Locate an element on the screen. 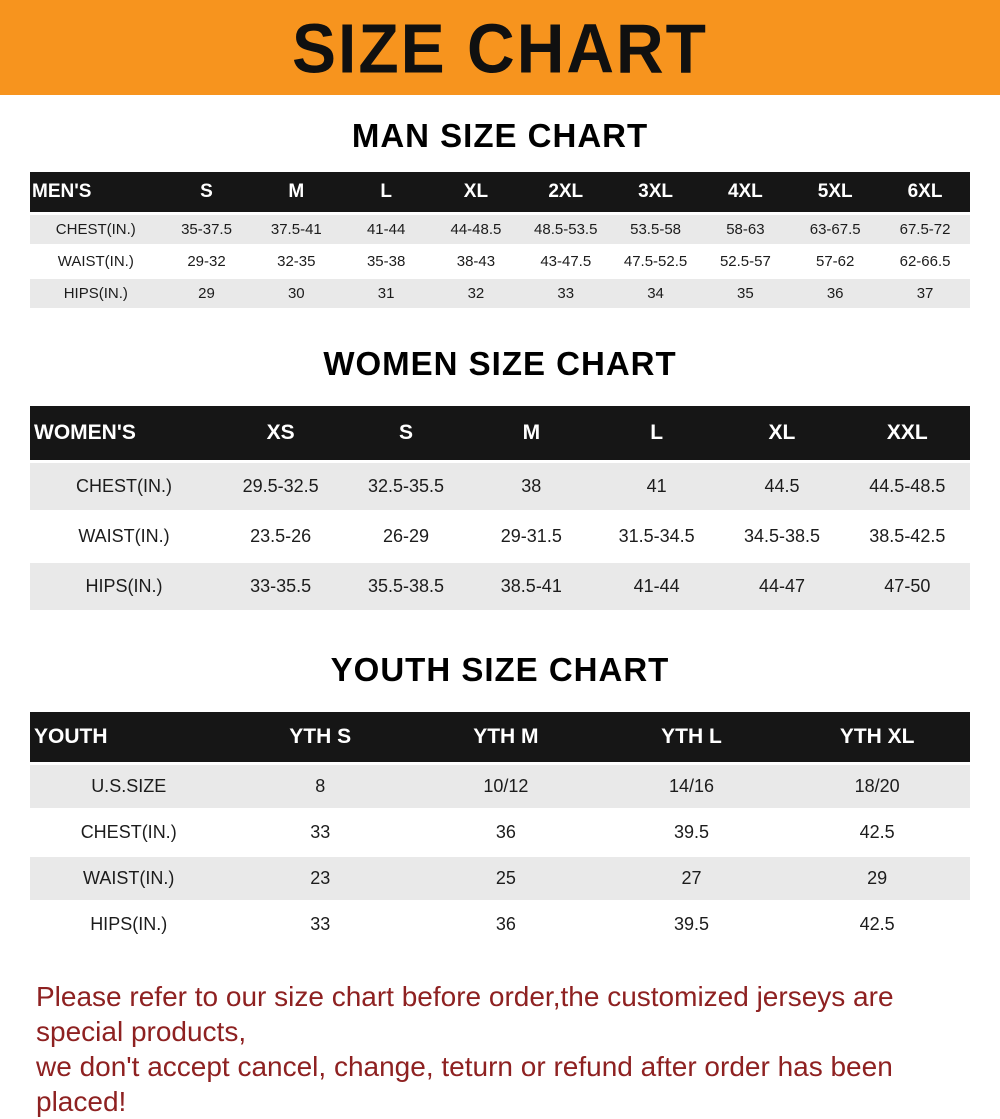 The width and height of the screenshot is (1000, 1119). table-title-cell: MEN'S is located at coordinates (96, 192).